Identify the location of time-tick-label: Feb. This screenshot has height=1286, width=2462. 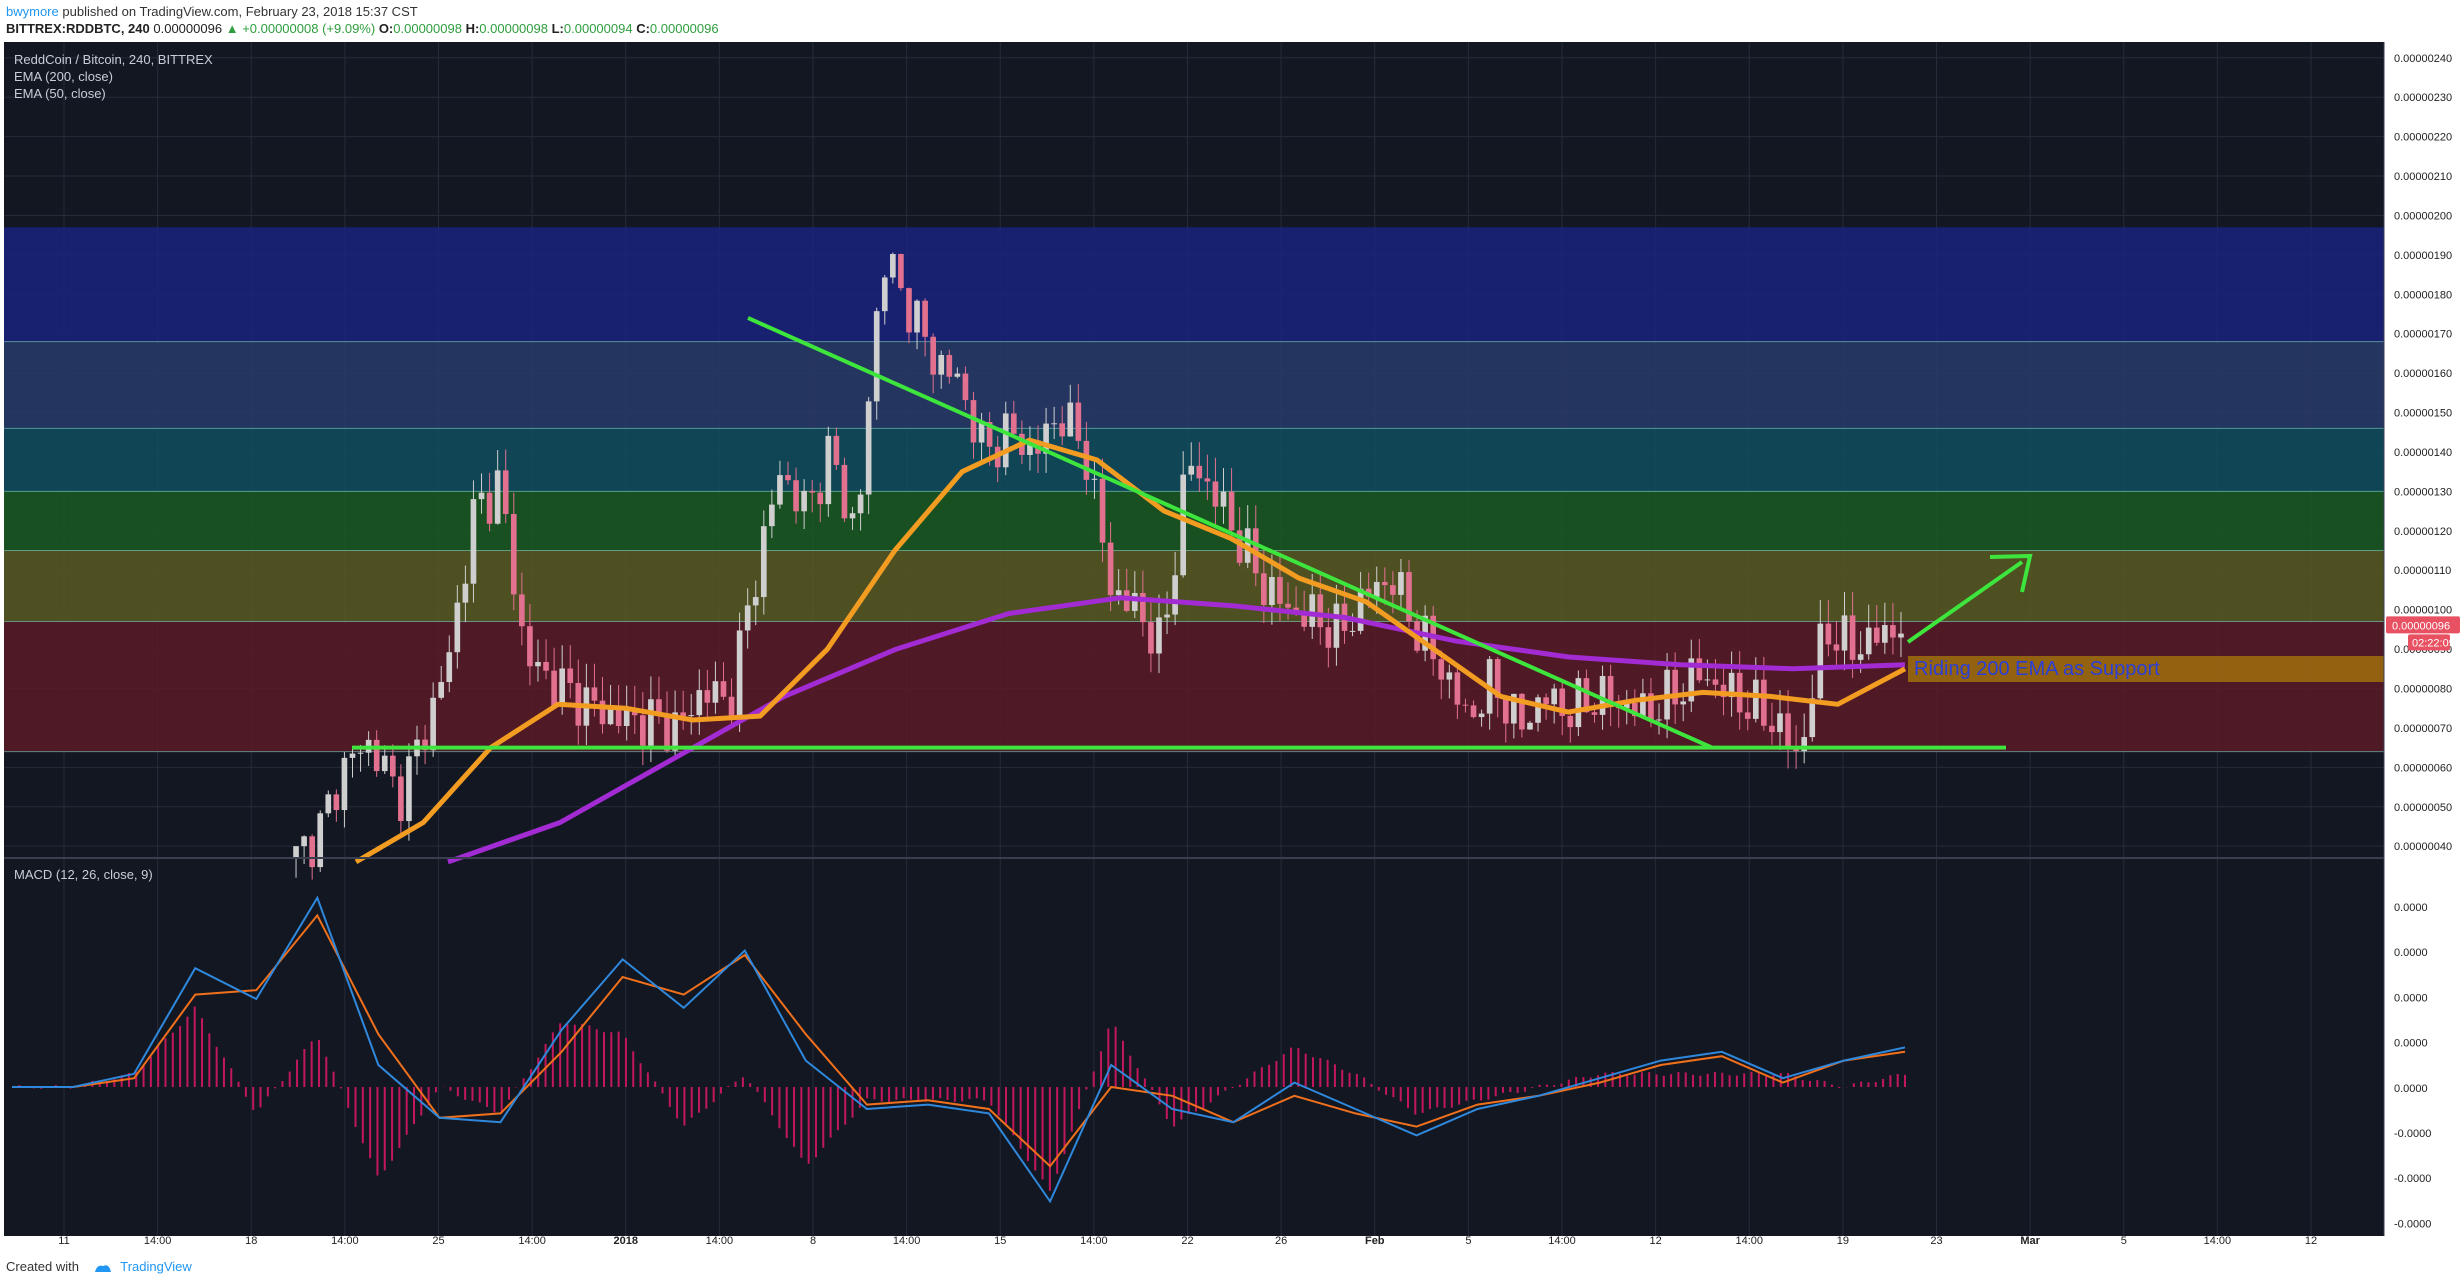
(1375, 1241).